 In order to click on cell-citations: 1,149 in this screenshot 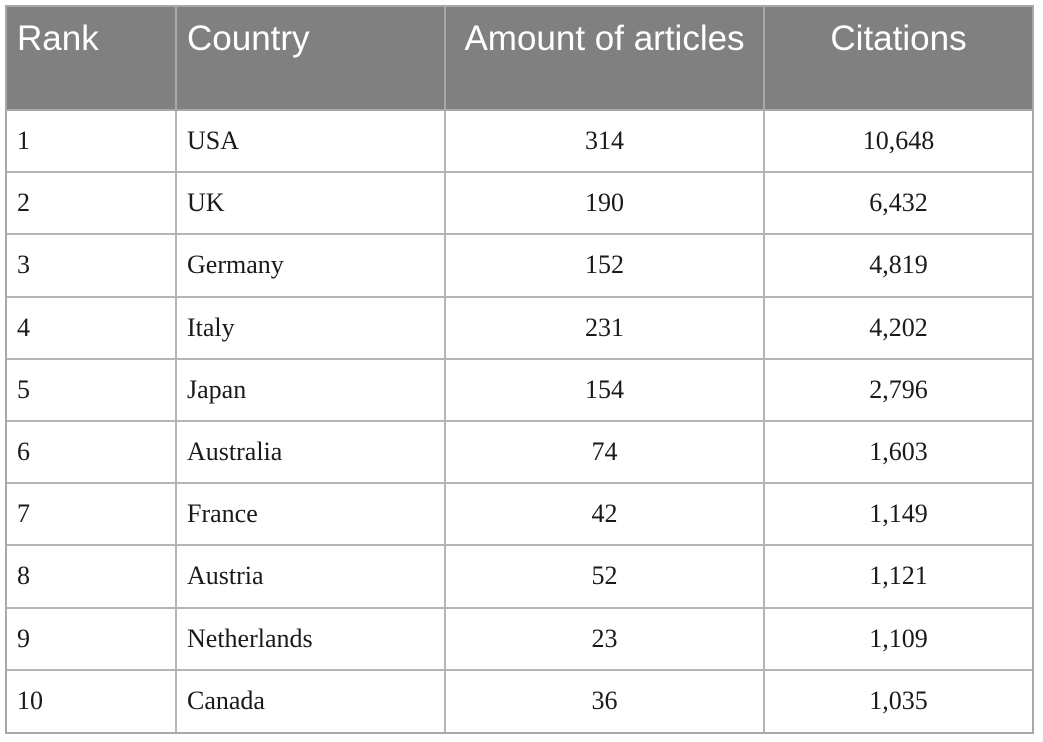, I will do `click(898, 515)`.